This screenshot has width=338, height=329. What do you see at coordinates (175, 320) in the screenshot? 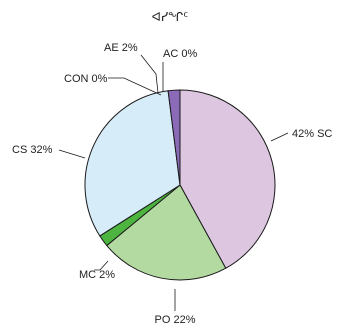
I see `slice-label-po: PO 22%` at bounding box center [175, 320].